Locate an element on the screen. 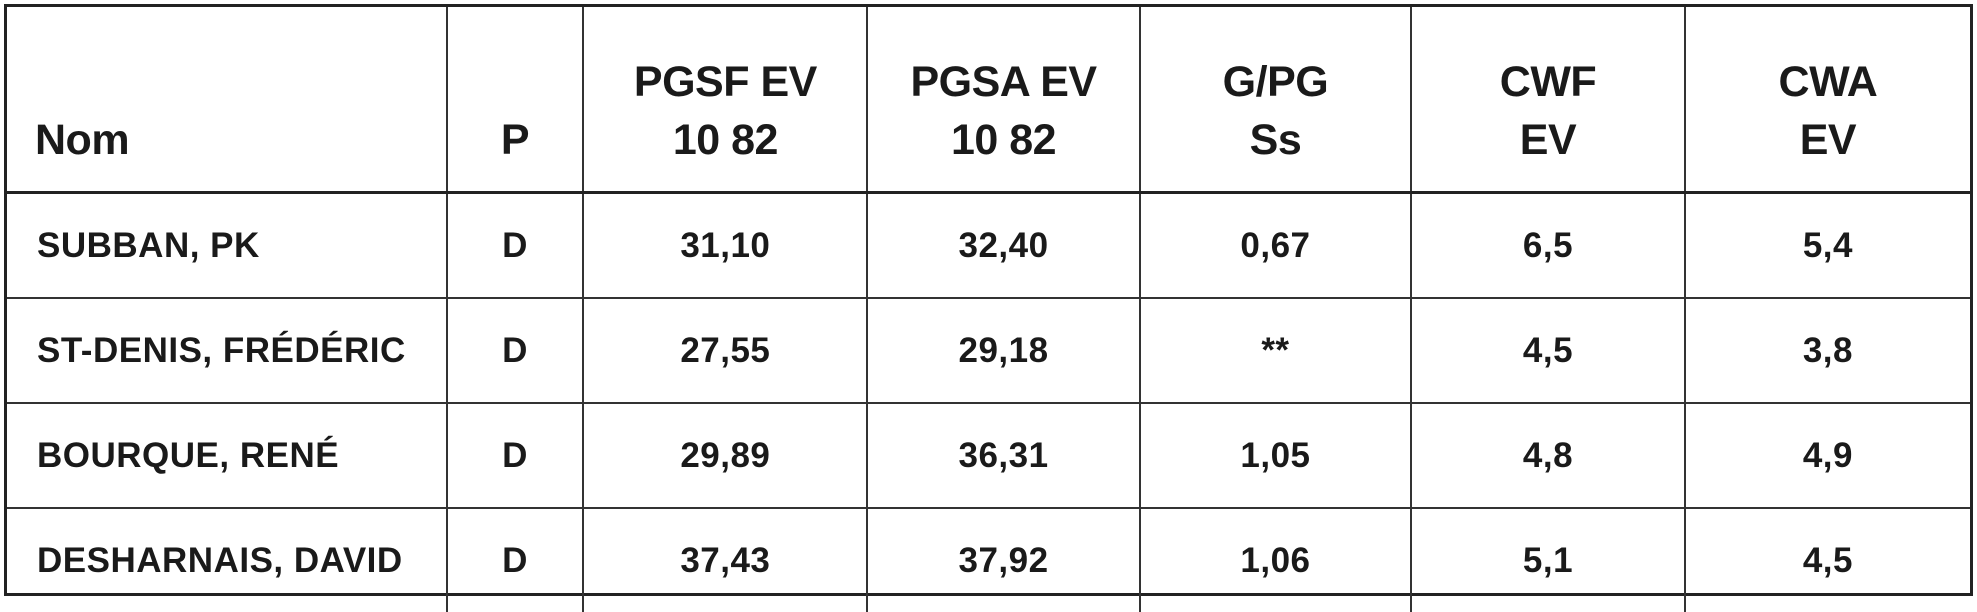  cwf-ev-cell: 4,5 is located at coordinates (1548, 351).